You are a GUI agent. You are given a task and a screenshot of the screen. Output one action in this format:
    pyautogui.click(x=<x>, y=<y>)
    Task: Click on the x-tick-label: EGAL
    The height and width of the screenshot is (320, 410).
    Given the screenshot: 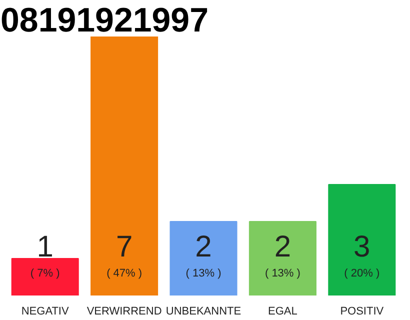 What is the action you would take?
    pyautogui.click(x=283, y=312)
    